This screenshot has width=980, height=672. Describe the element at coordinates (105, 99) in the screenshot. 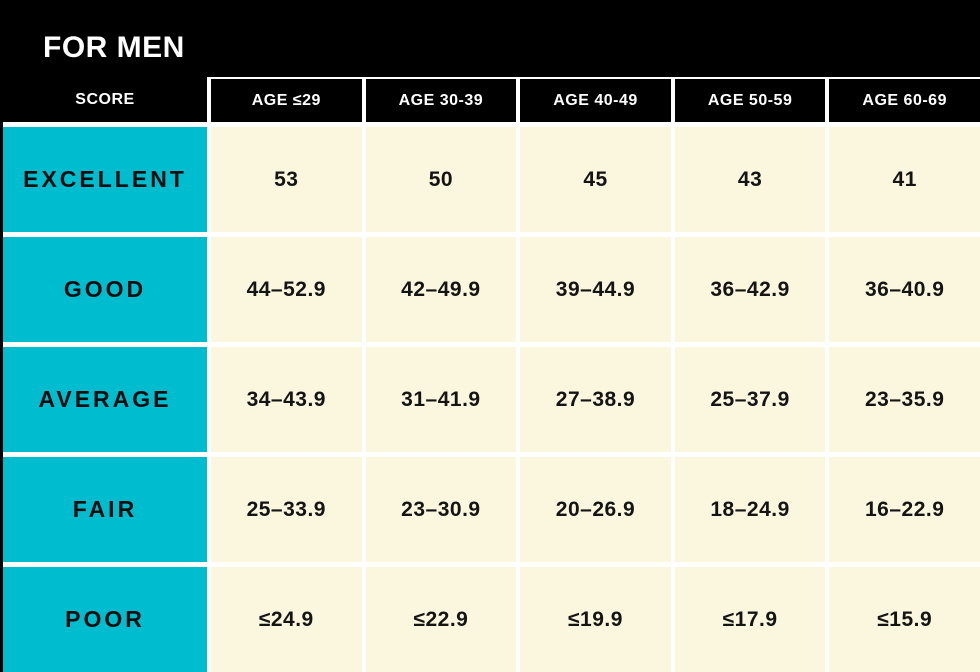

I see `column-header-score: SCORE` at that location.